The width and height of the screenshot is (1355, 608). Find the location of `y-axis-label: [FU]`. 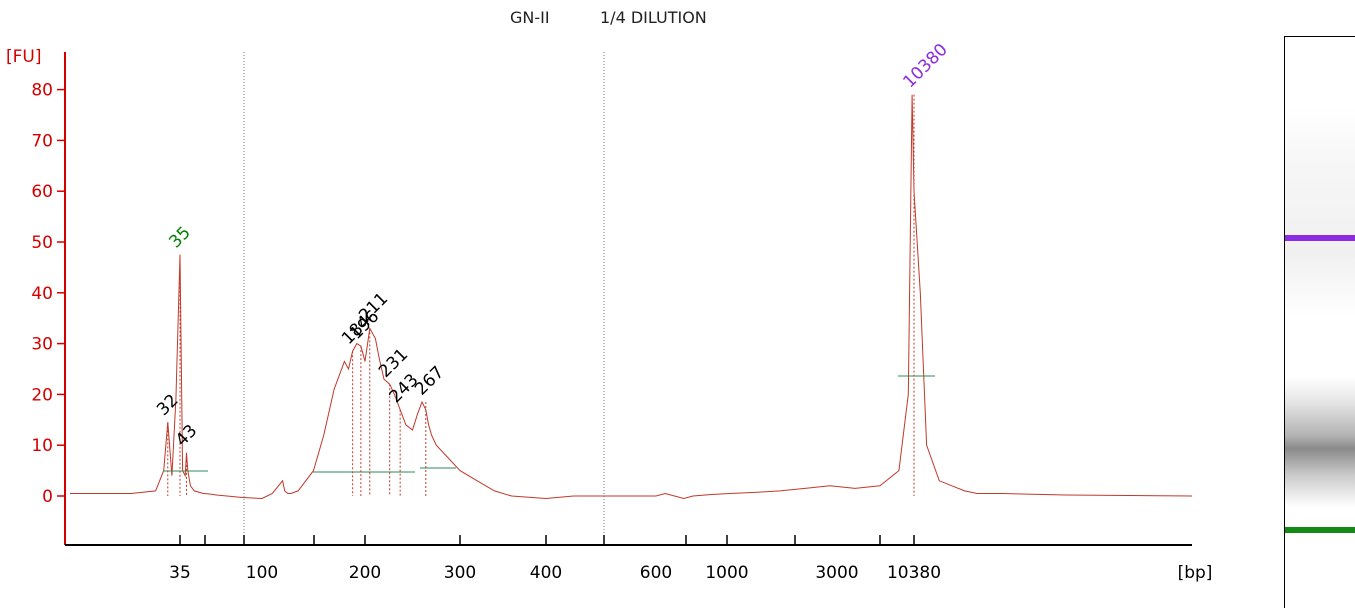

y-axis-label: [FU] is located at coordinates (24, 57).